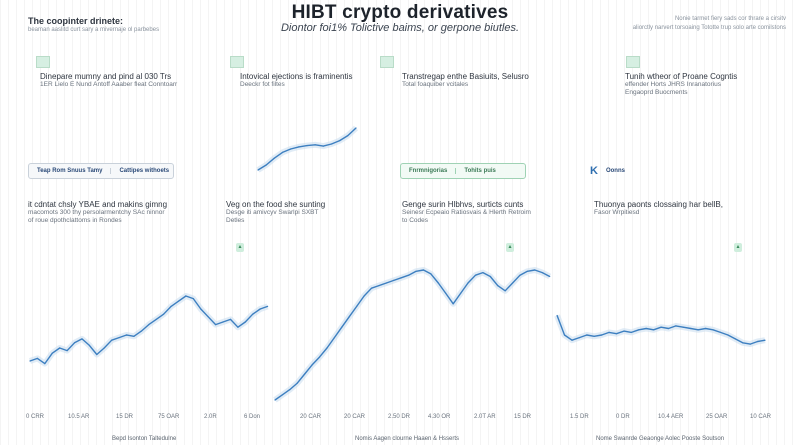 The height and width of the screenshot is (445, 800). What do you see at coordinates (400, 12) in the screenshot?
I see `page-title: HIBT crypto derivatives` at bounding box center [400, 12].